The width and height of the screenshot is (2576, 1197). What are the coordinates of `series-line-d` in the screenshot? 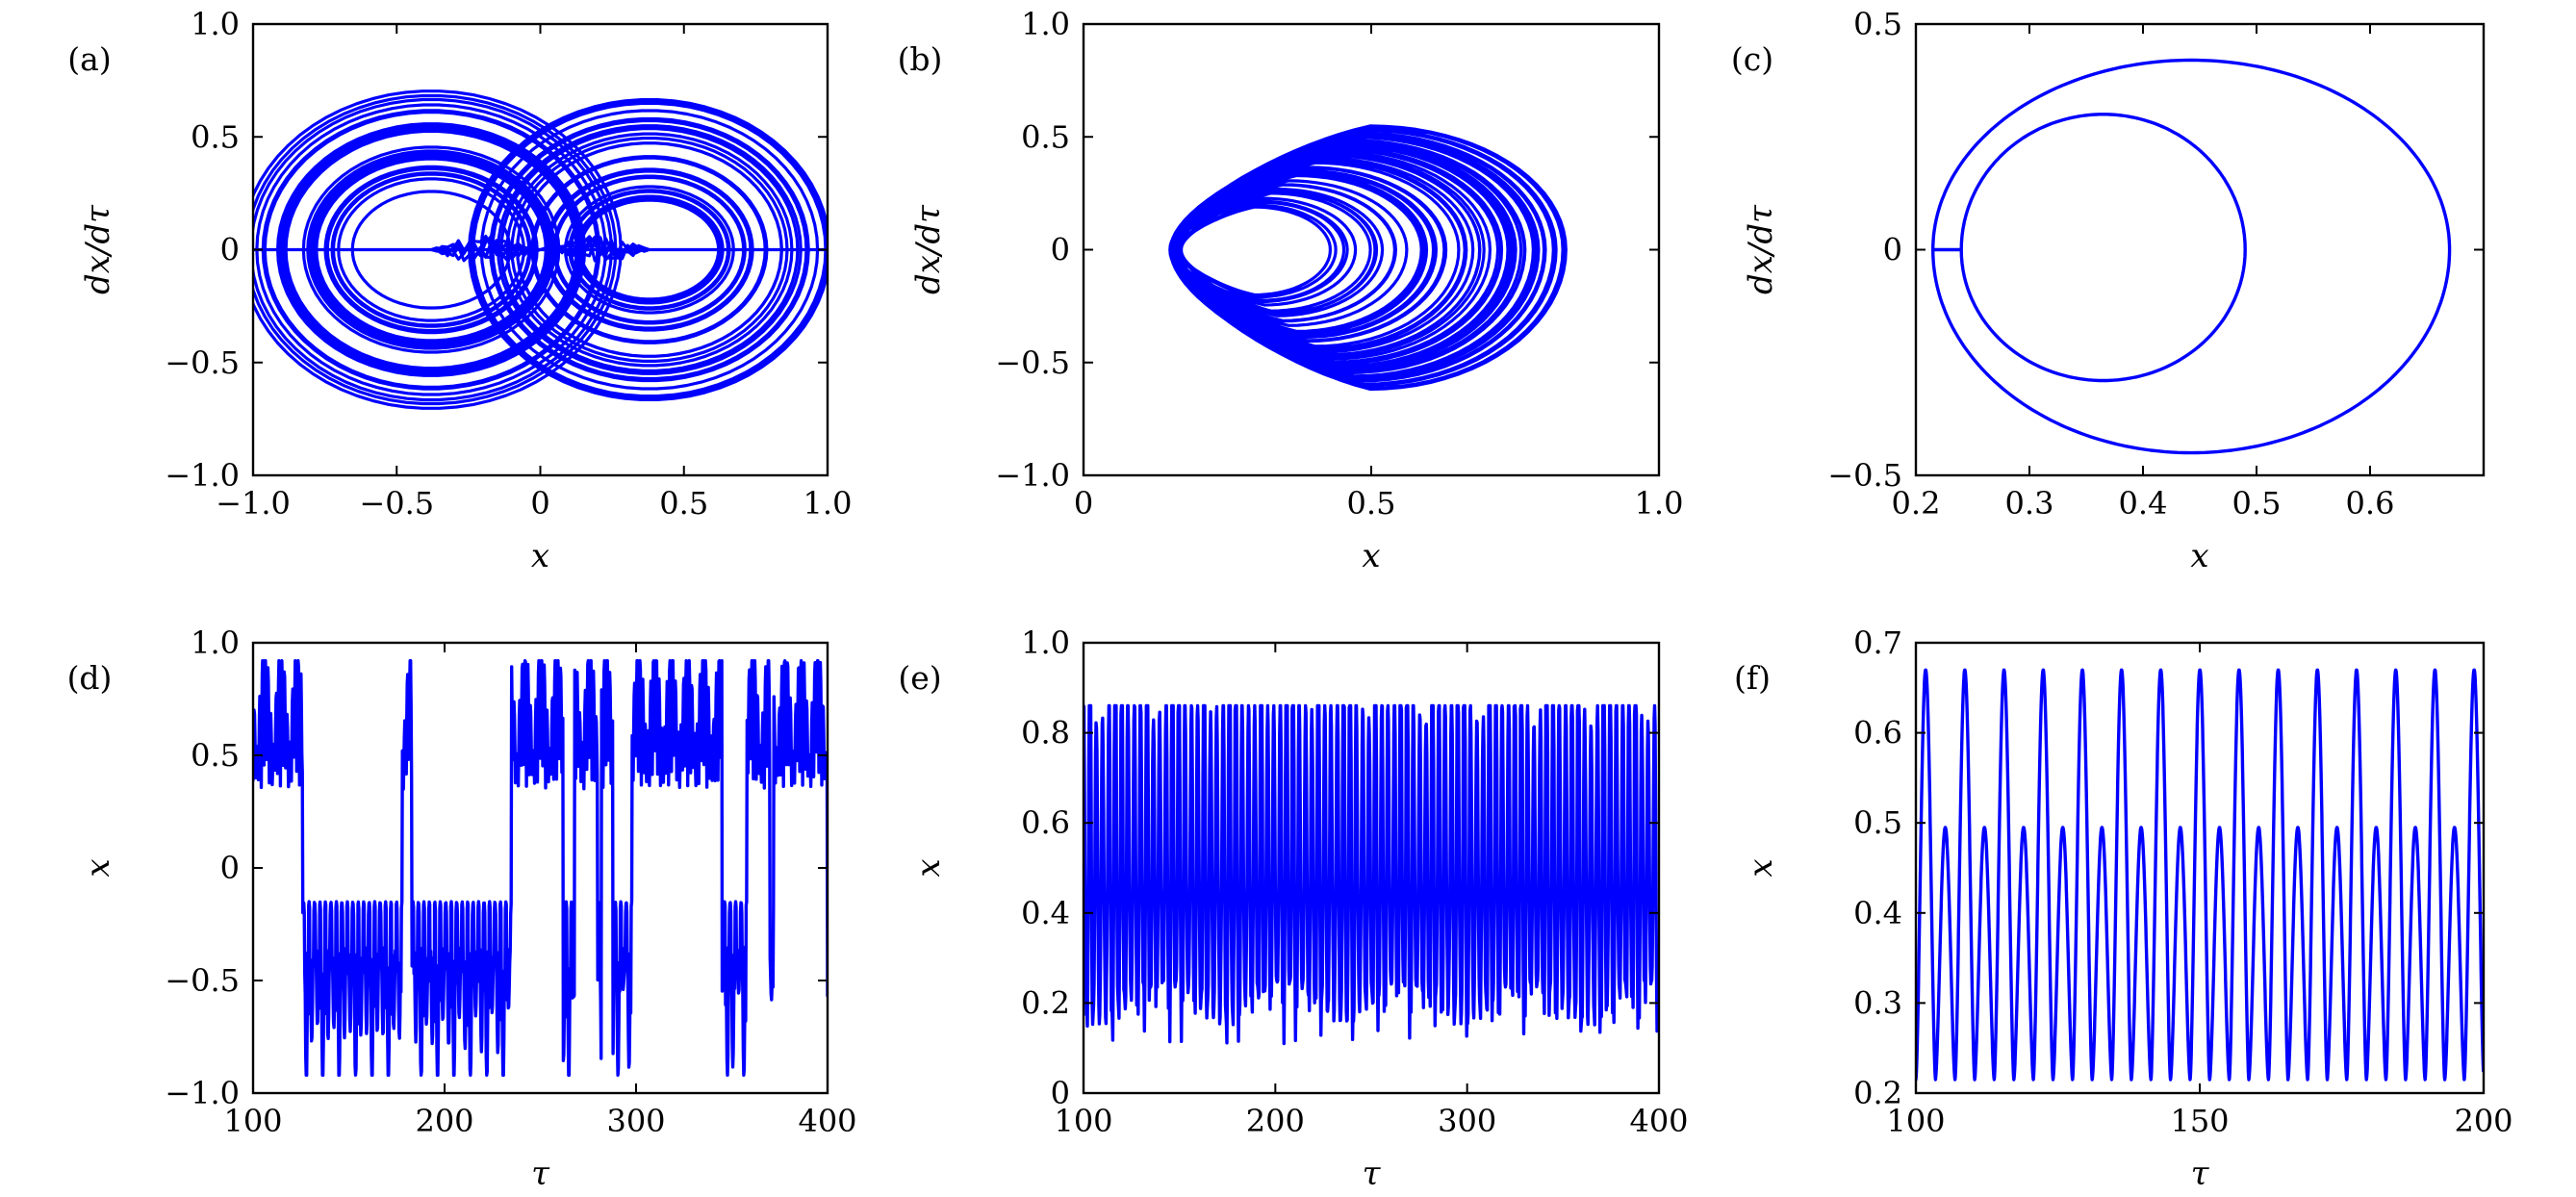 It's located at (540, 868).